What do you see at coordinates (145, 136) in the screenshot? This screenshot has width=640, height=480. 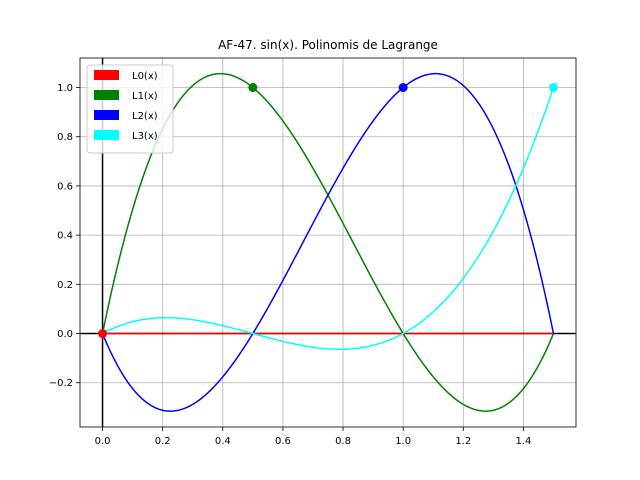 I see `legend-label: L3(x)` at bounding box center [145, 136].